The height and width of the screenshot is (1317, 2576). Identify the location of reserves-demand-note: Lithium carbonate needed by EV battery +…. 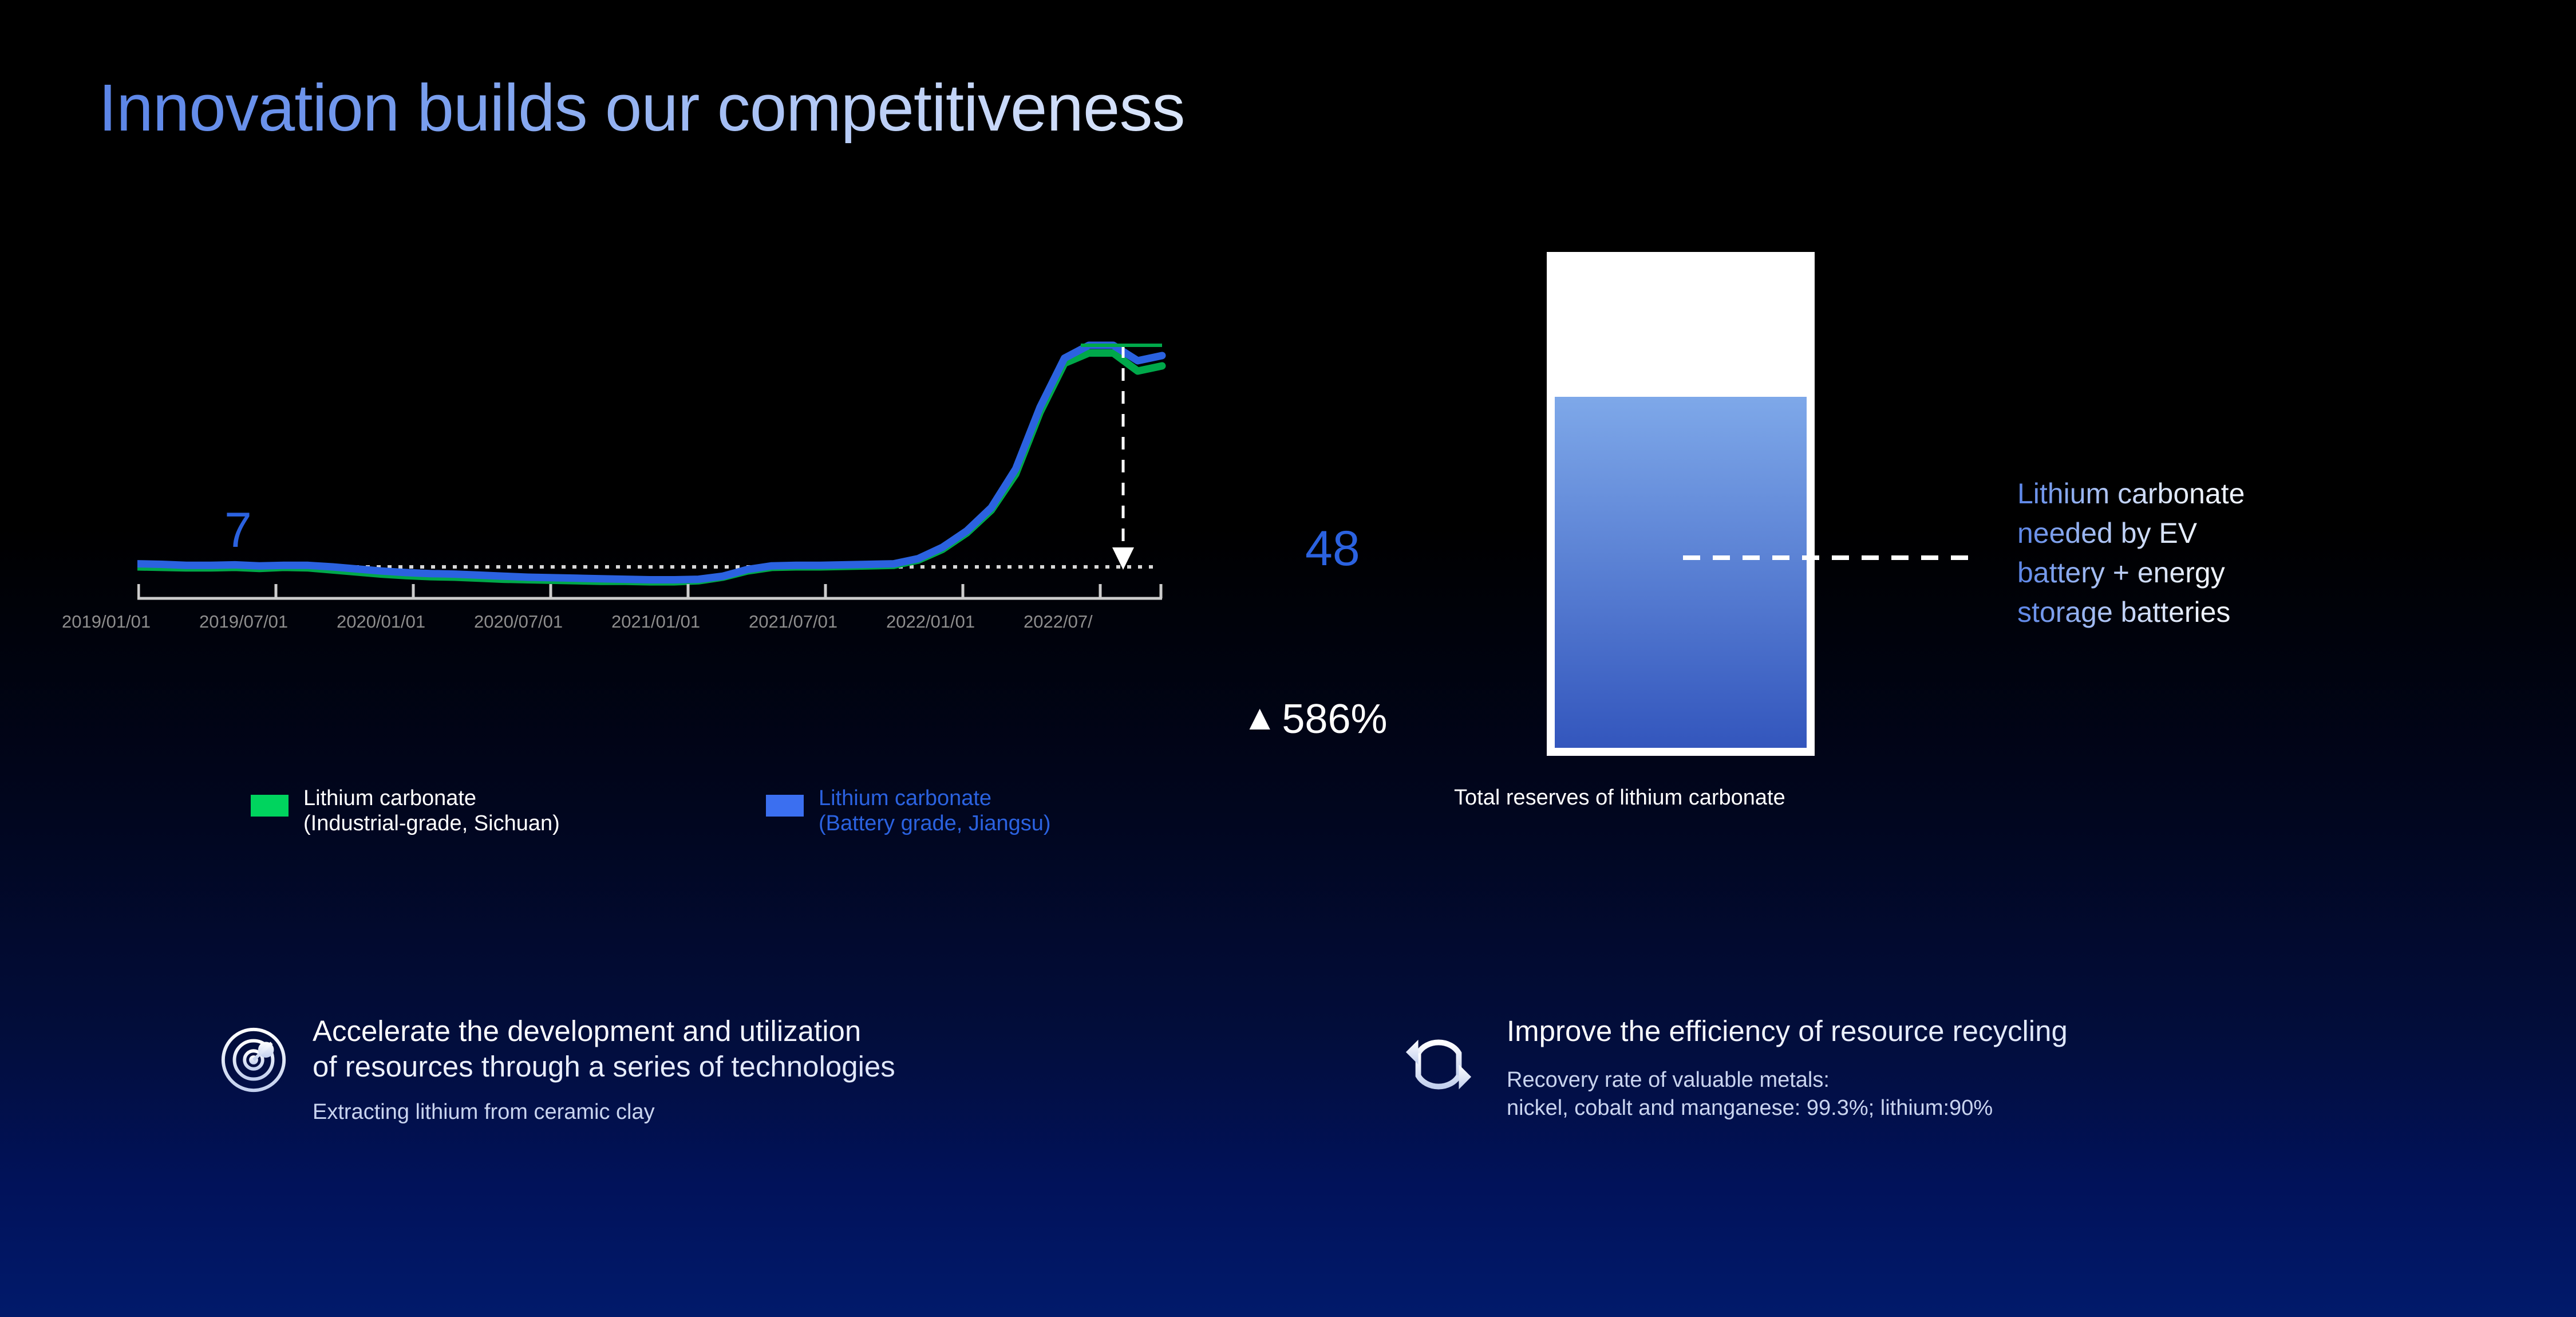
(2131, 553).